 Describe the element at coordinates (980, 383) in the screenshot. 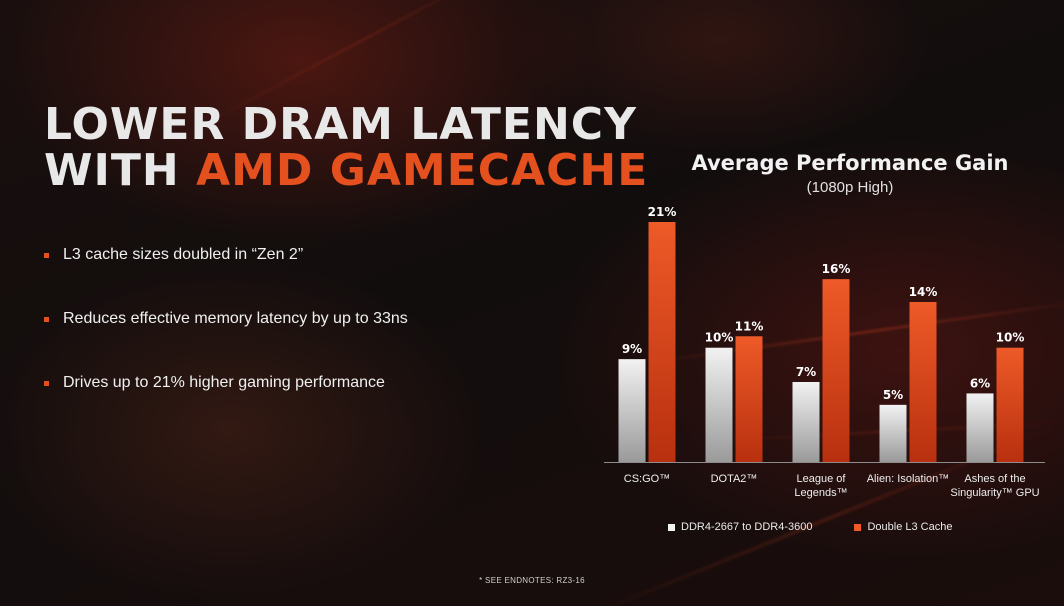

I see `data-label: 6%` at that location.